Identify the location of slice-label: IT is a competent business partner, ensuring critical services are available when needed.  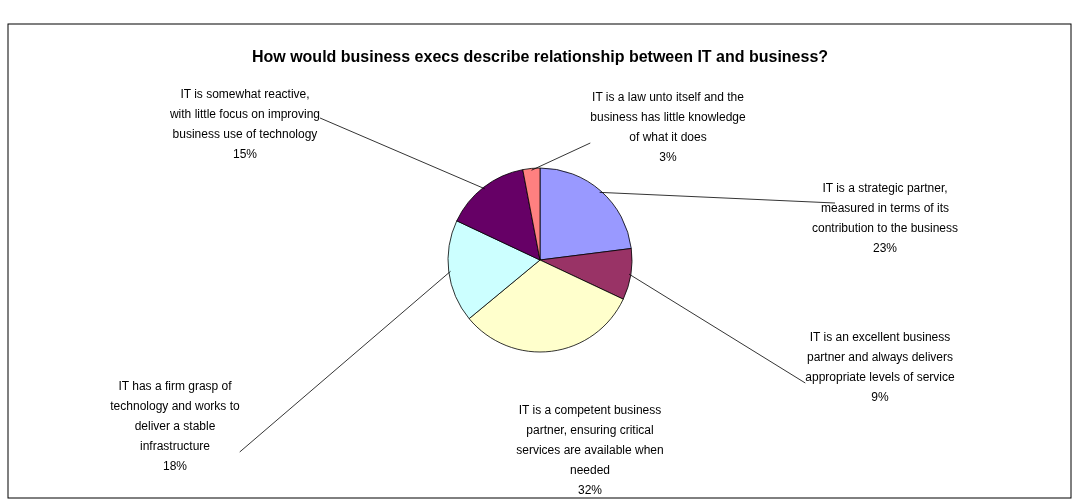
(590, 440).